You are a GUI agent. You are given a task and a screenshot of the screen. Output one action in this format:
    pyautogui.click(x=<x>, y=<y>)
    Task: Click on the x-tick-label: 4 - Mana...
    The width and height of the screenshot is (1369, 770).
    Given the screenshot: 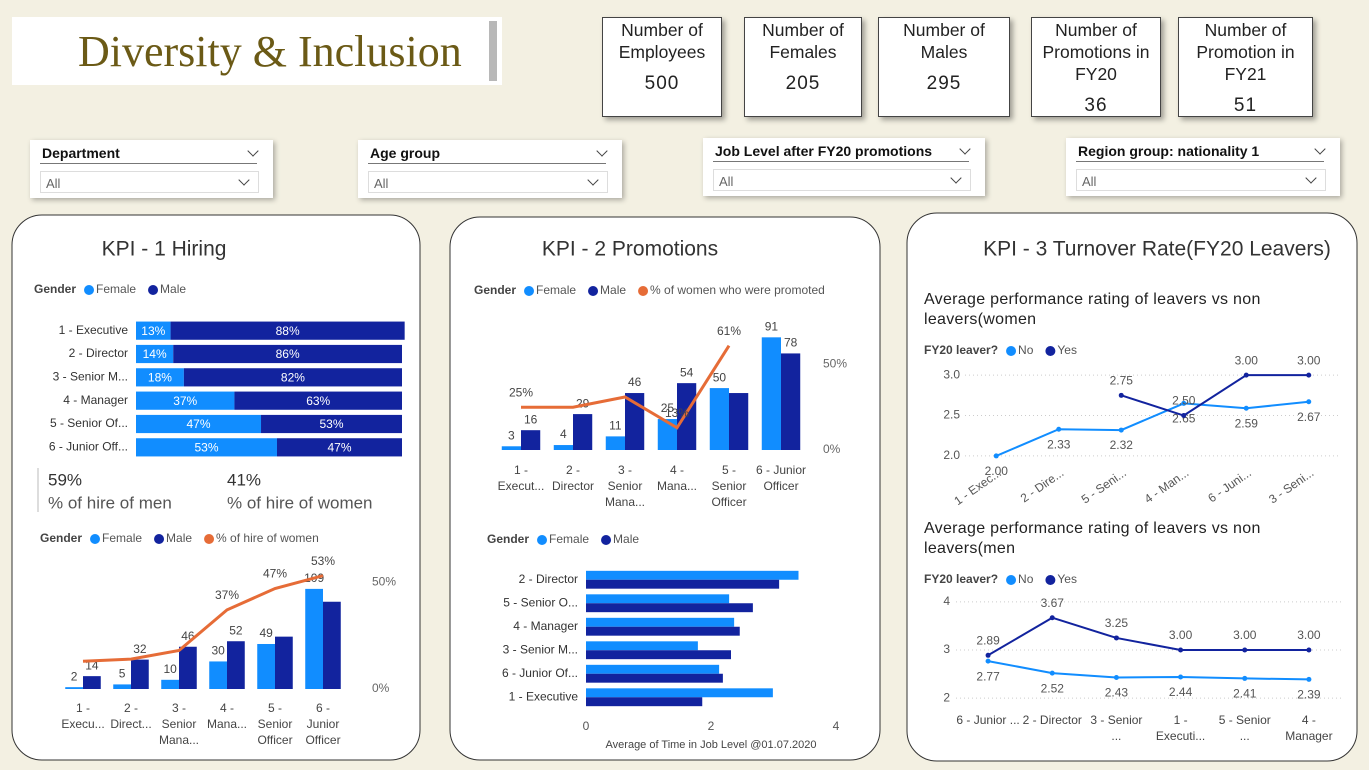 What is the action you would take?
    pyautogui.click(x=677, y=478)
    